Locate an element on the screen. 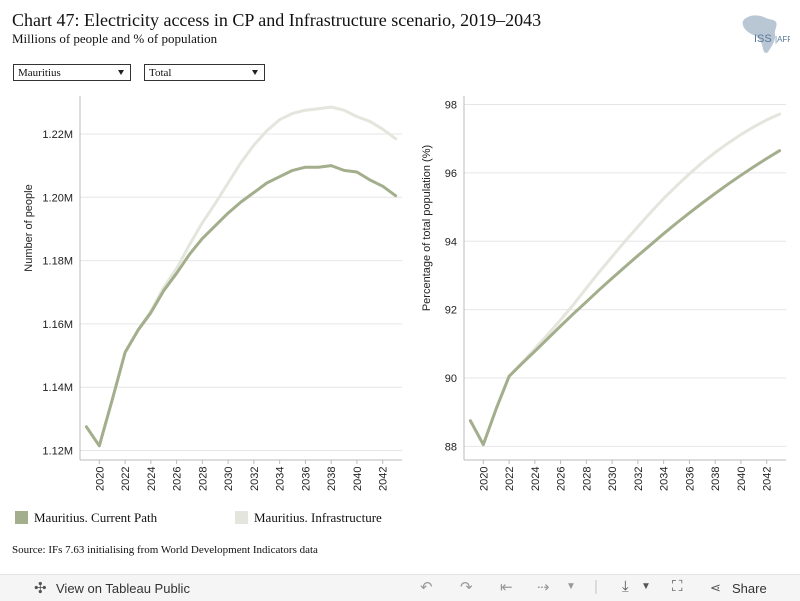 The width and height of the screenshot is (800, 601). y-tick-label: 1.16M is located at coordinates (57, 325).